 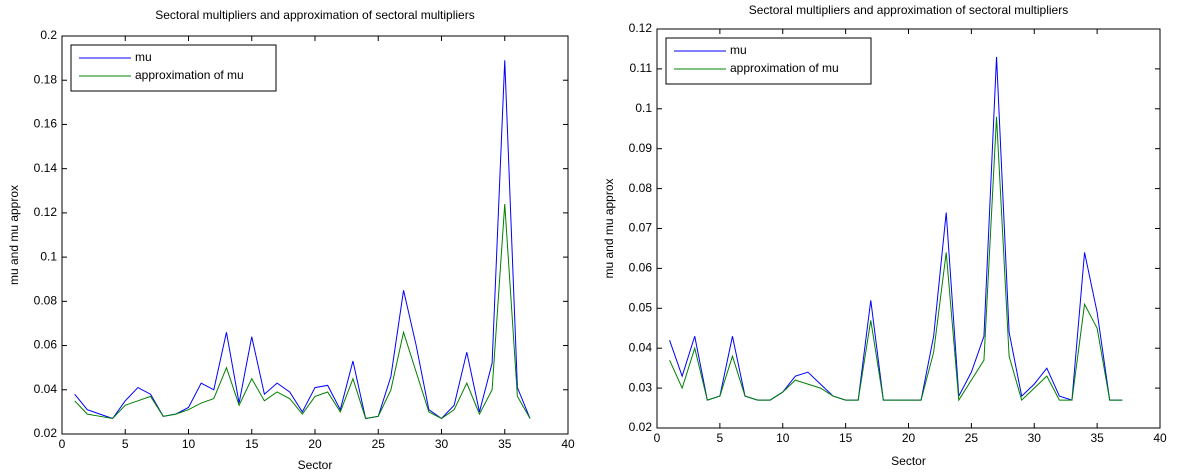 I want to click on y-tick-label: 0.2, so click(x=48, y=35).